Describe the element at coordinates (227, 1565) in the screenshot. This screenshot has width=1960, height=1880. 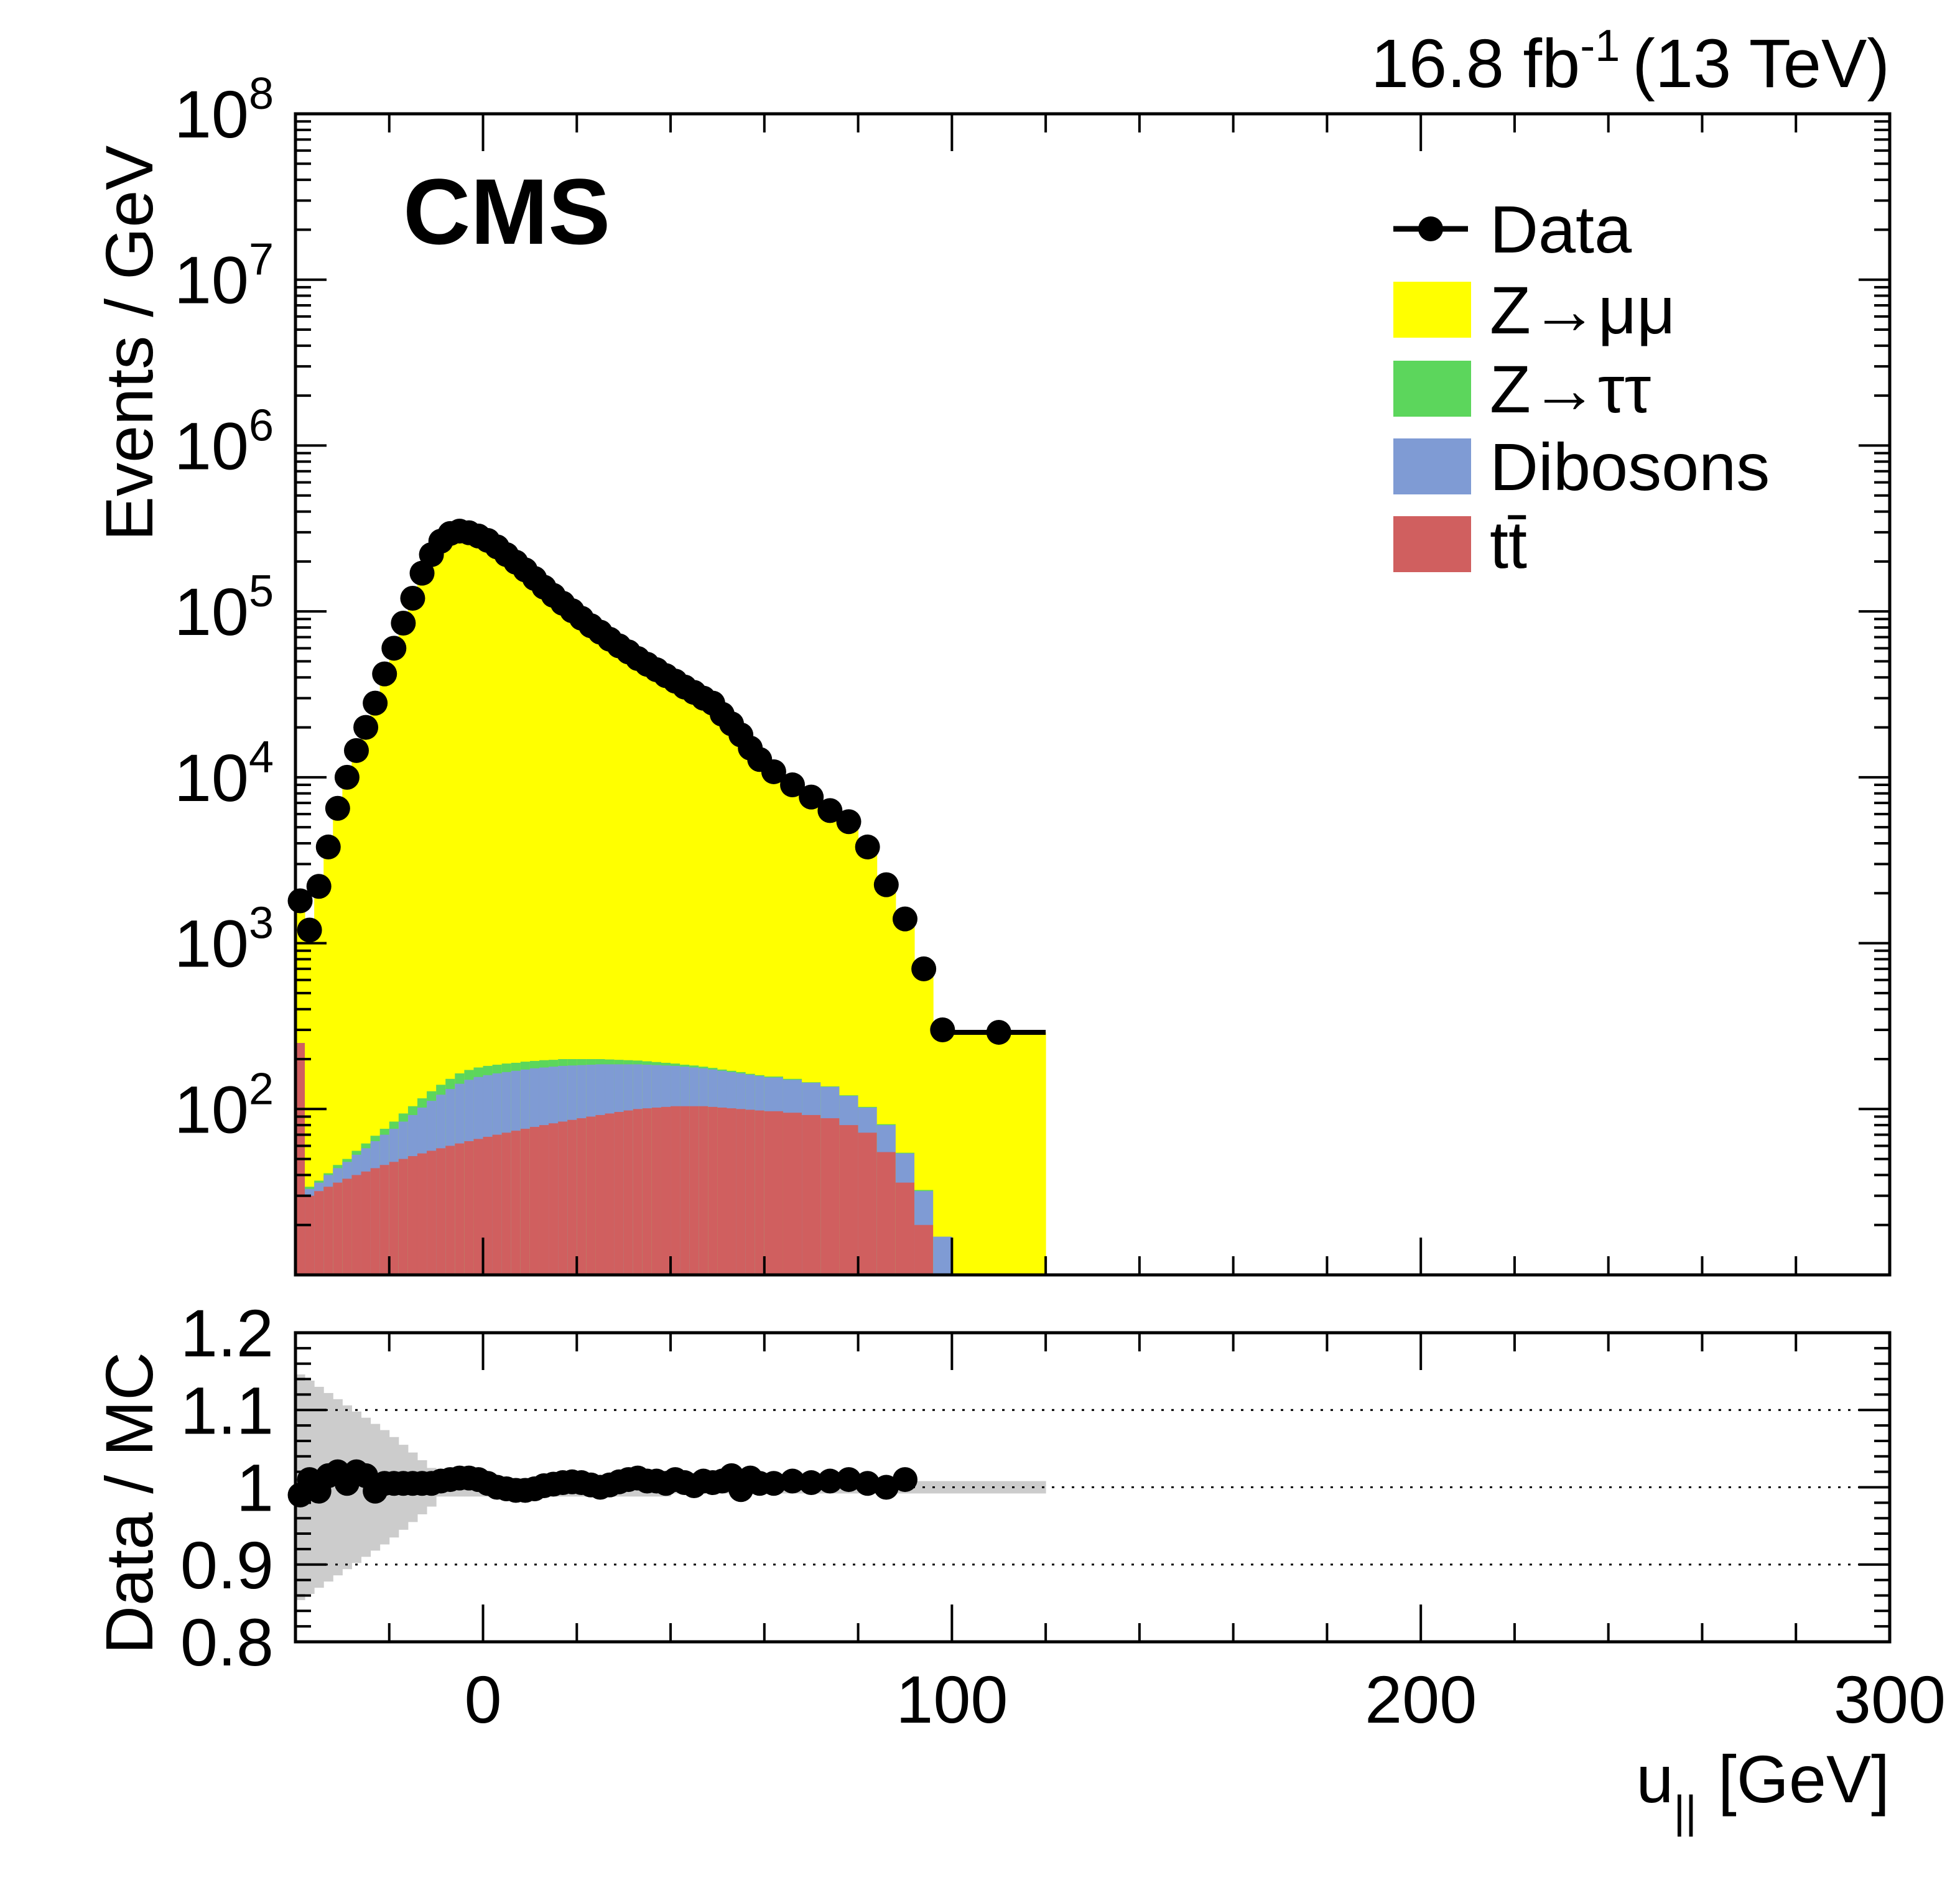
I see `ratio-y-tick-label: 0.9` at that location.